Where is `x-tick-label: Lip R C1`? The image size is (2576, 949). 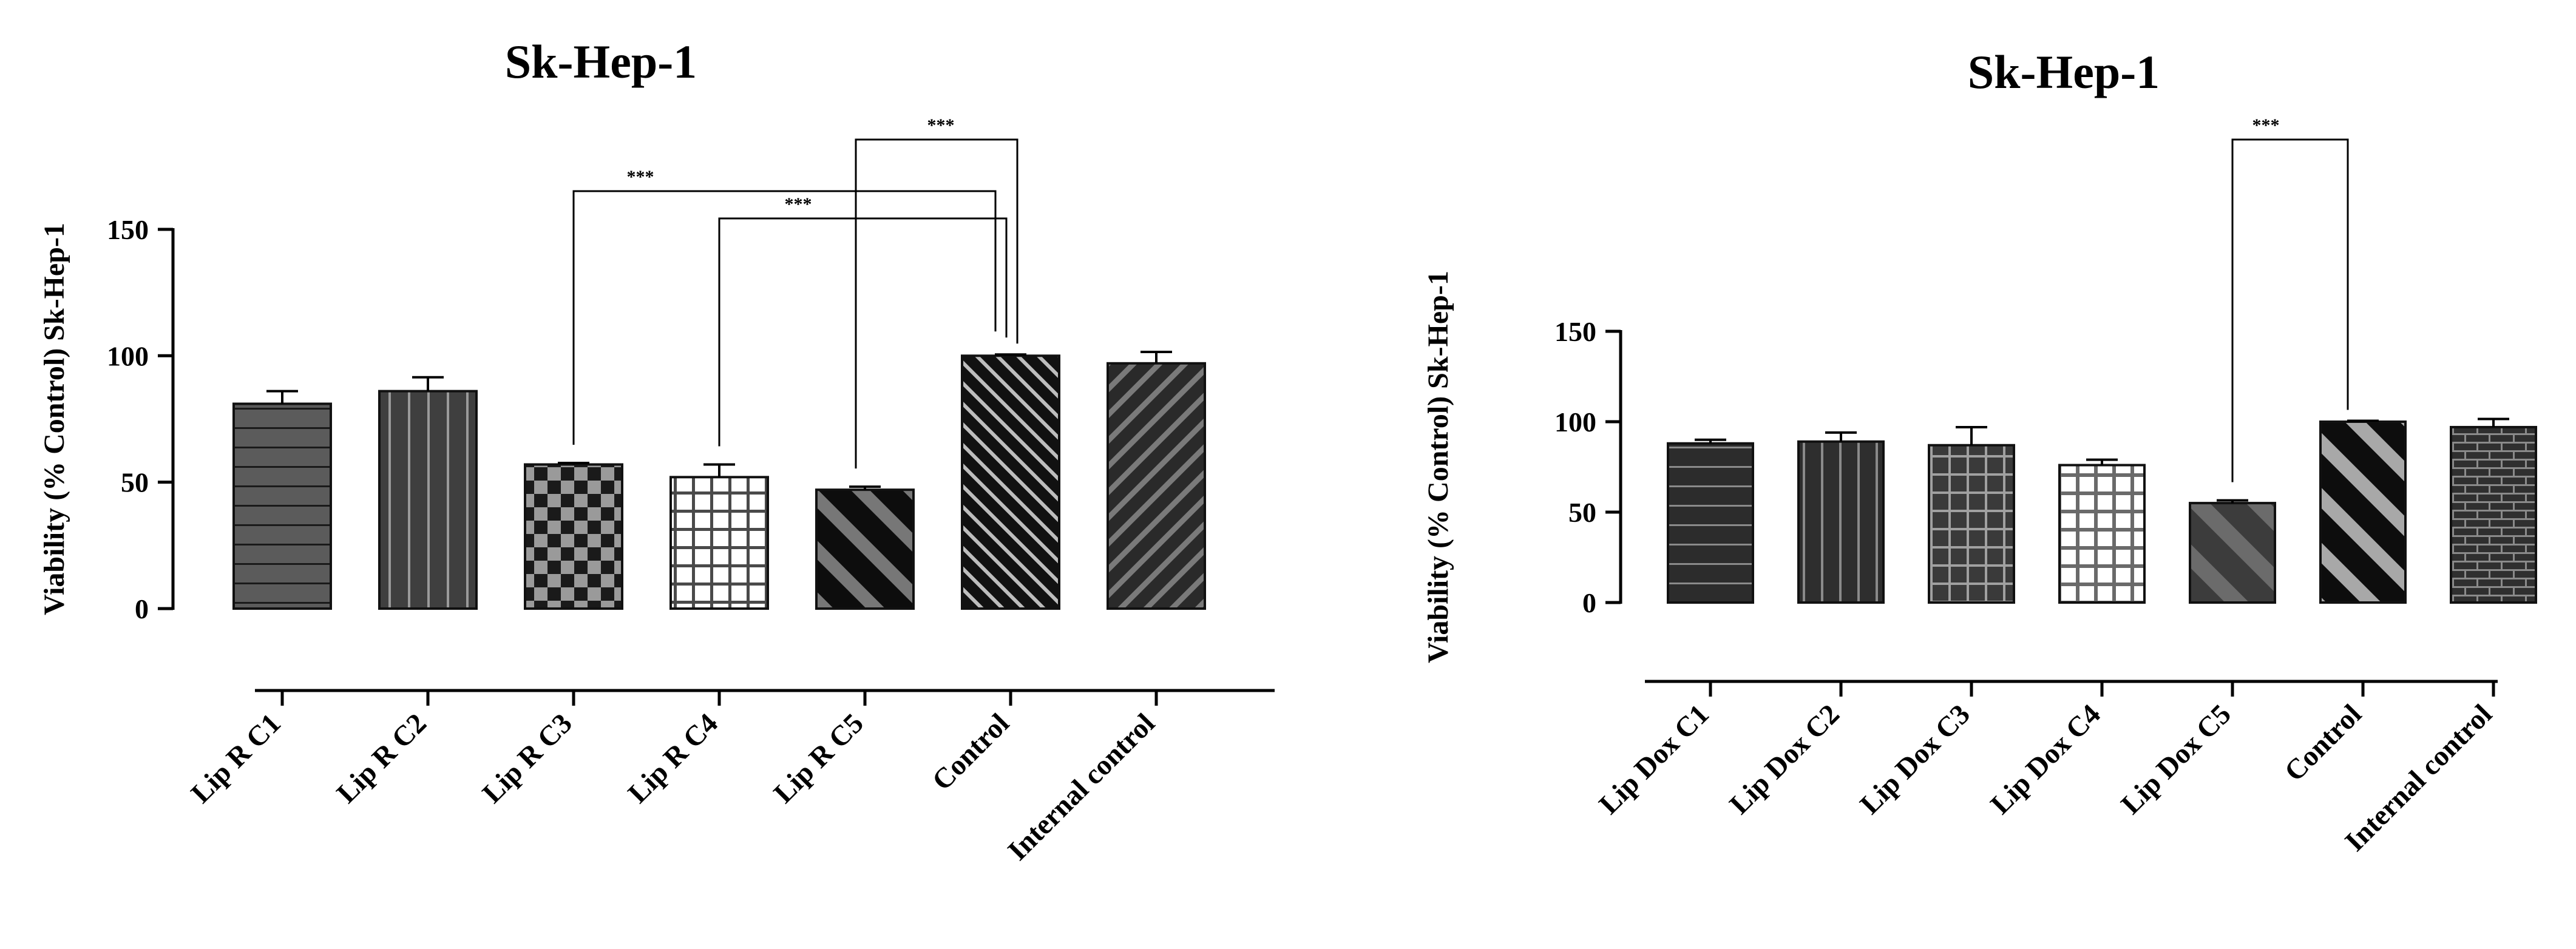
x-tick-label: Lip R C1 is located at coordinates (236, 758).